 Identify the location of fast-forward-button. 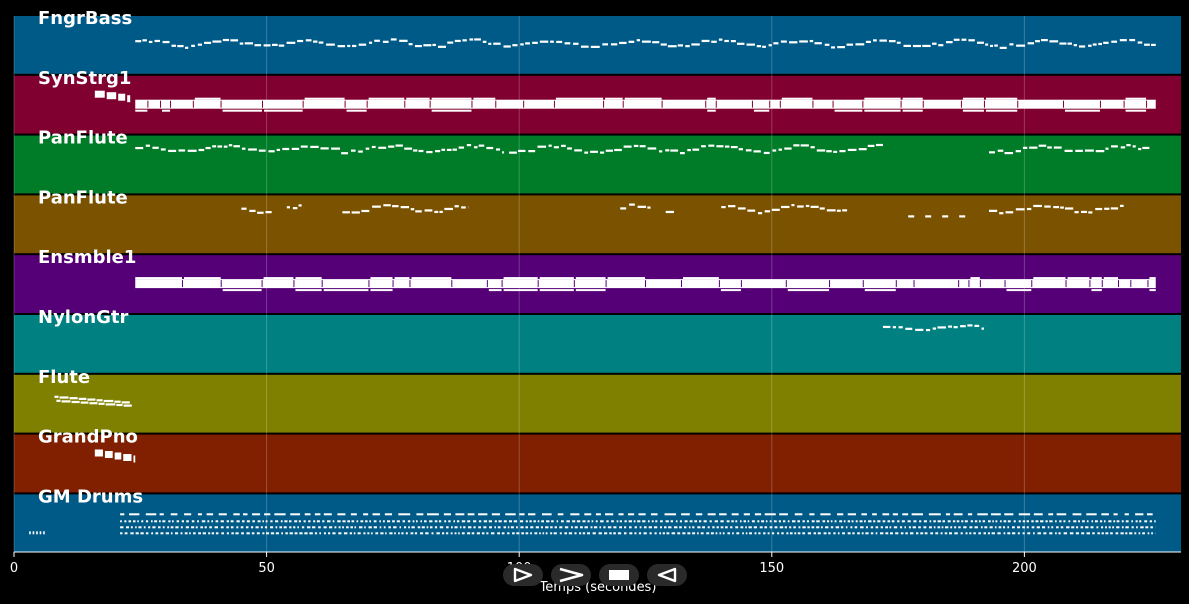
(571, 575).